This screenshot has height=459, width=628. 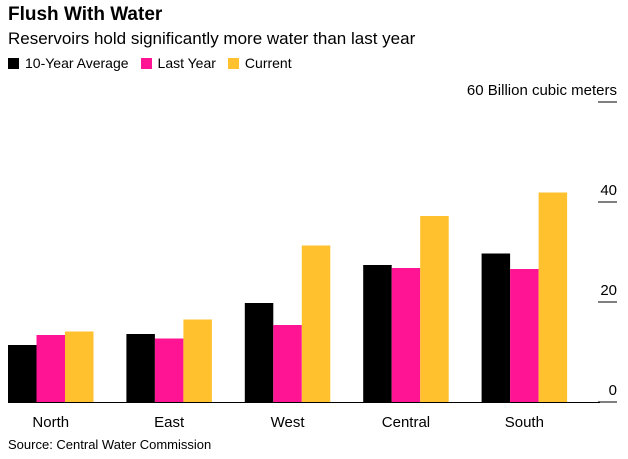 What do you see at coordinates (316, 323) in the screenshot?
I see `bar-west-current` at bounding box center [316, 323].